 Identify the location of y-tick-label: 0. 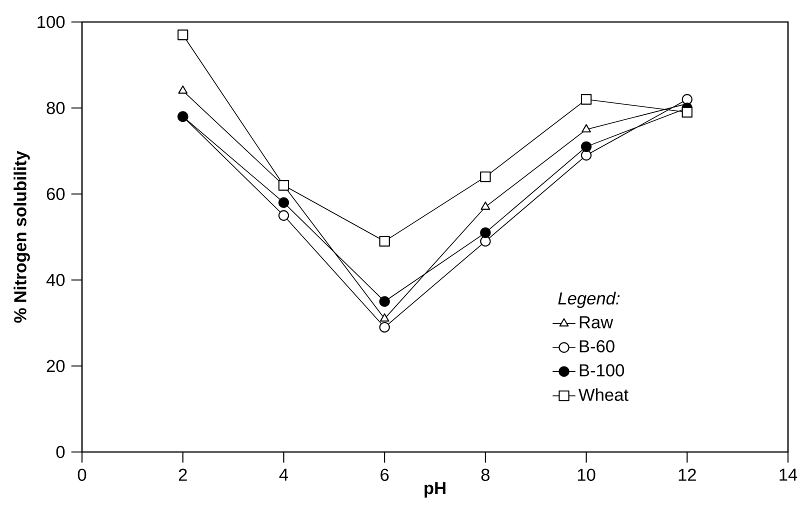
(60, 452).